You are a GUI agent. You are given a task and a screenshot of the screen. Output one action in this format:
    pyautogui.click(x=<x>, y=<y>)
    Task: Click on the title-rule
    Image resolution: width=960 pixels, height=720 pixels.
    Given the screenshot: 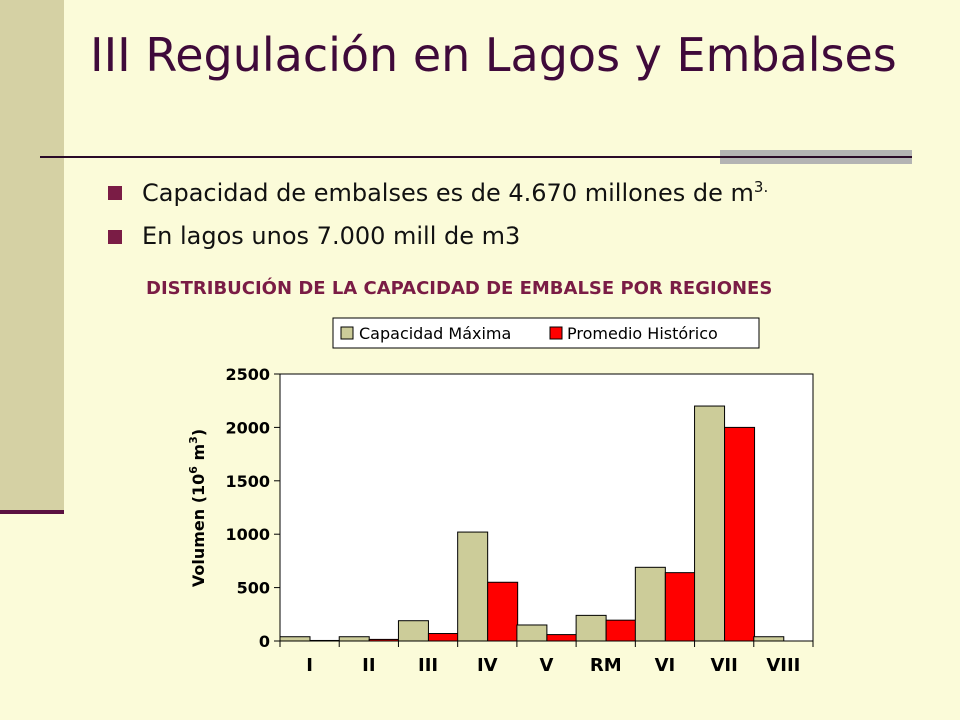 What is the action you would take?
    pyautogui.click(x=476, y=157)
    